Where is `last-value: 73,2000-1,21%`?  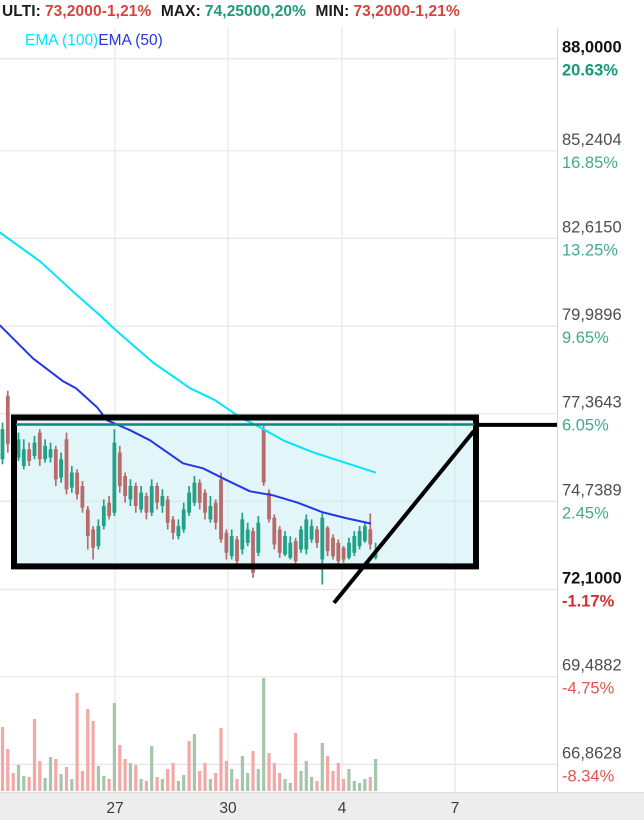 last-value: 73,2000-1,21% is located at coordinates (98, 11).